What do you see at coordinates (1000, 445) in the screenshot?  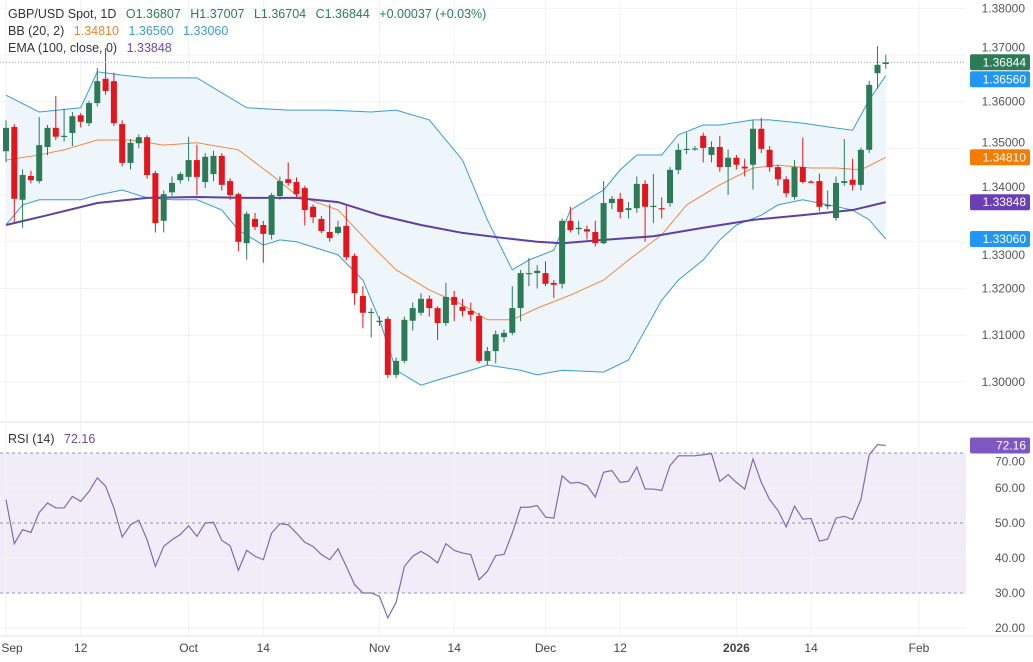 I see `rsi-value-tag` at bounding box center [1000, 445].